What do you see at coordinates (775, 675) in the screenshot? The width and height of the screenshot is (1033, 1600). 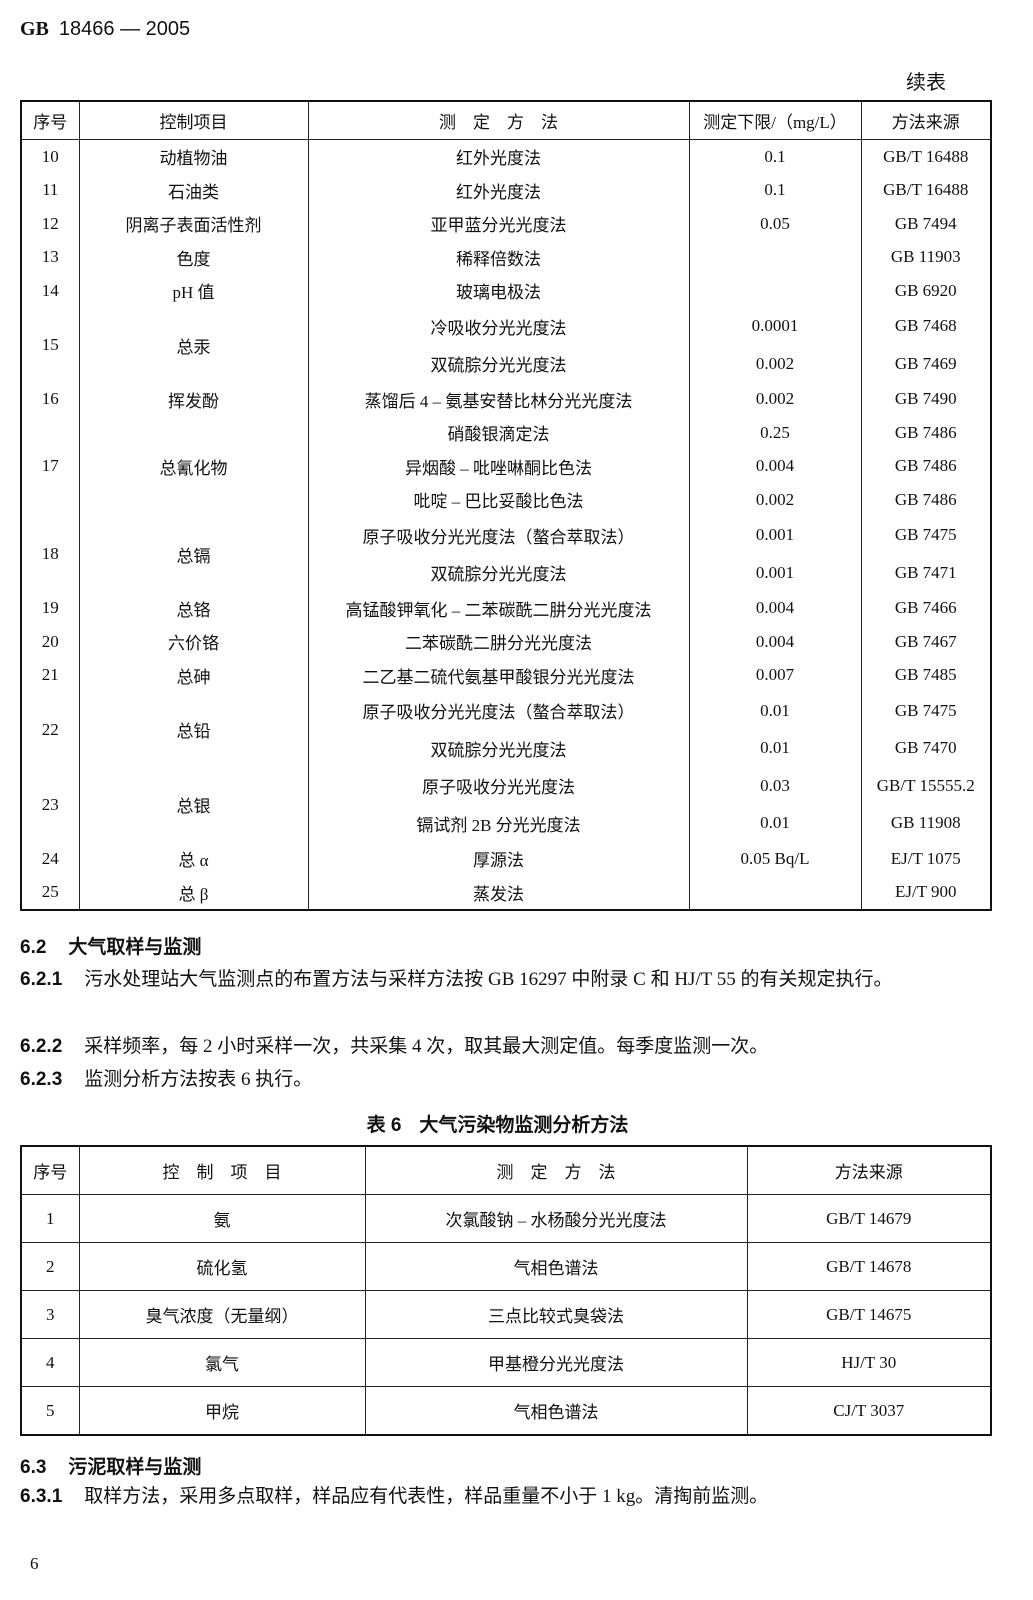 I see `cell-limit: 0.007` at bounding box center [775, 675].